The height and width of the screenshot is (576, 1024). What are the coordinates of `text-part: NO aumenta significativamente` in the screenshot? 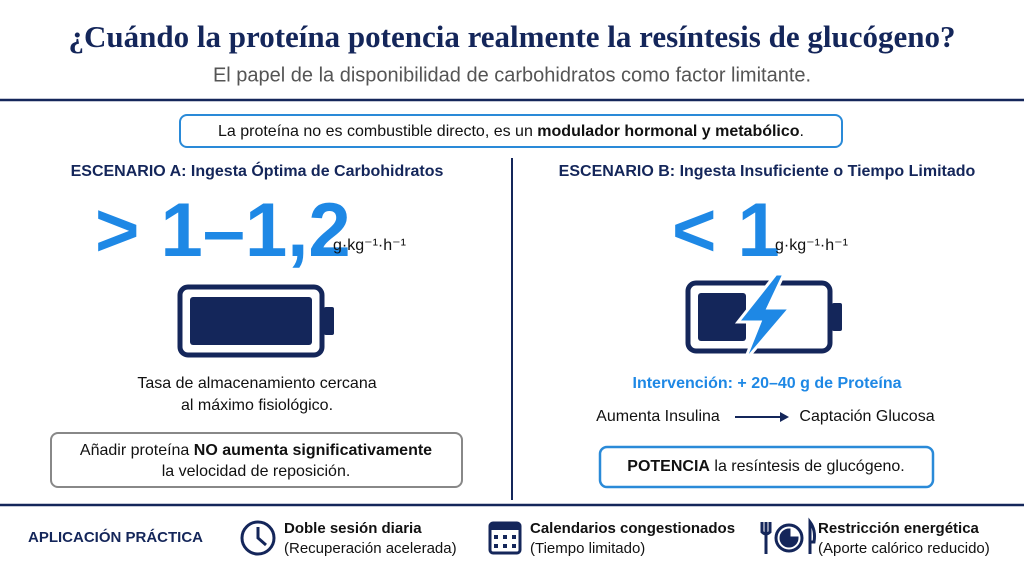 It's located at (313, 450).